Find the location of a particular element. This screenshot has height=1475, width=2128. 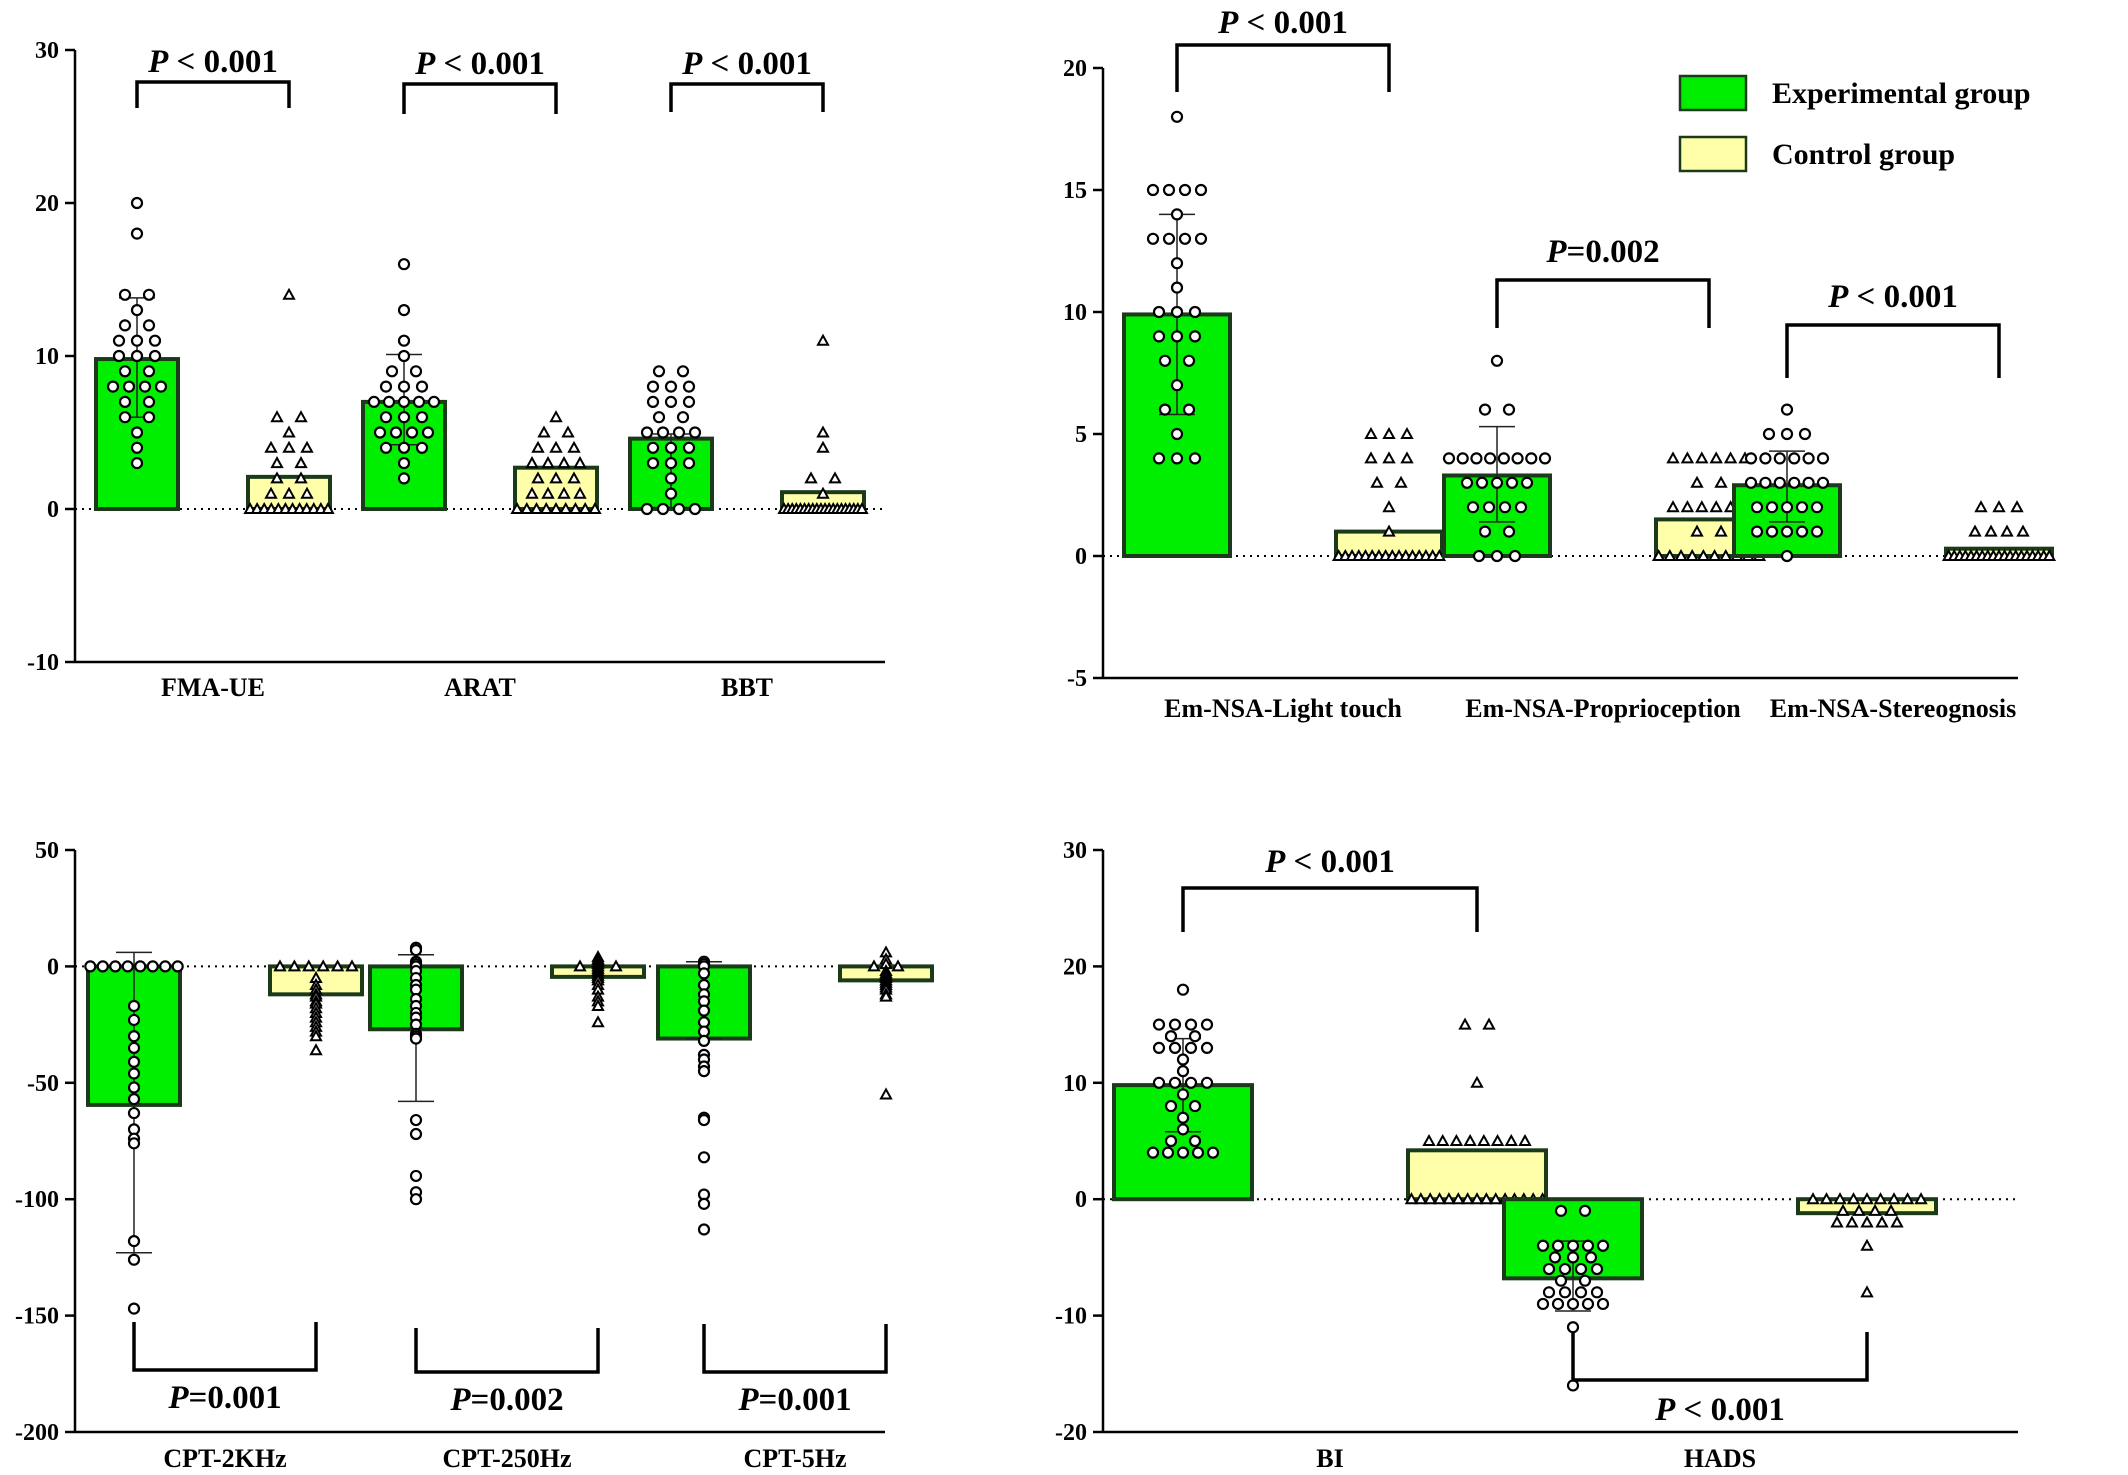

y-tick-label: 5 is located at coordinates (1081, 435).